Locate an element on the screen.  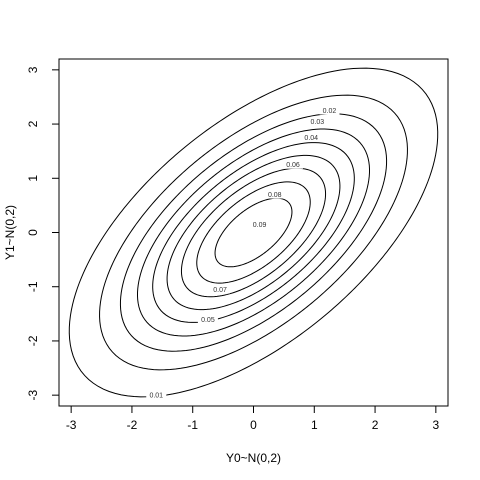
y-tick-label: 0 is located at coordinates (33, 232).